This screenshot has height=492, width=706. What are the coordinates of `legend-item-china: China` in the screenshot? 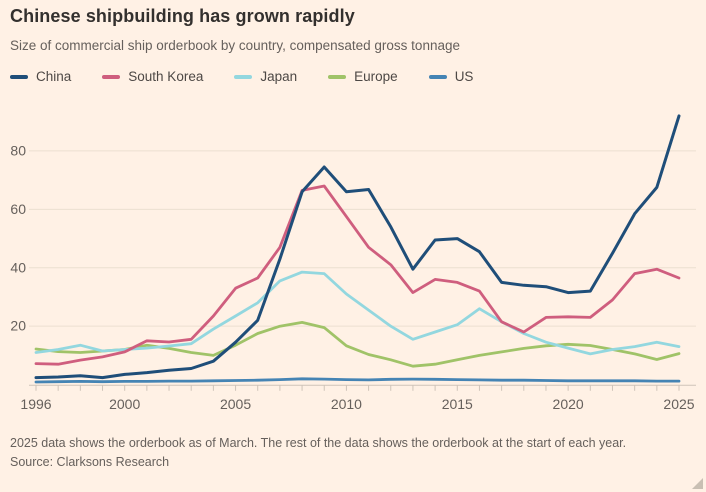 It's located at (40, 76).